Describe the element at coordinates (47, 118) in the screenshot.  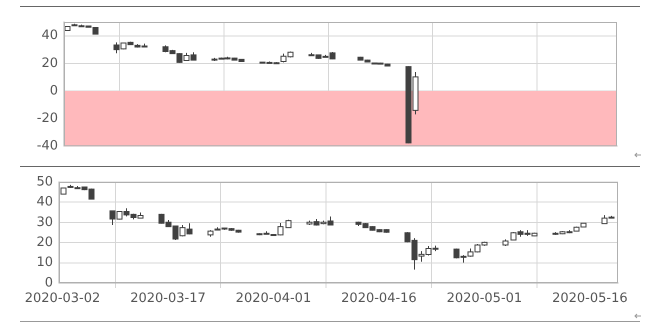
I see `y-tick-label: -20` at that location.